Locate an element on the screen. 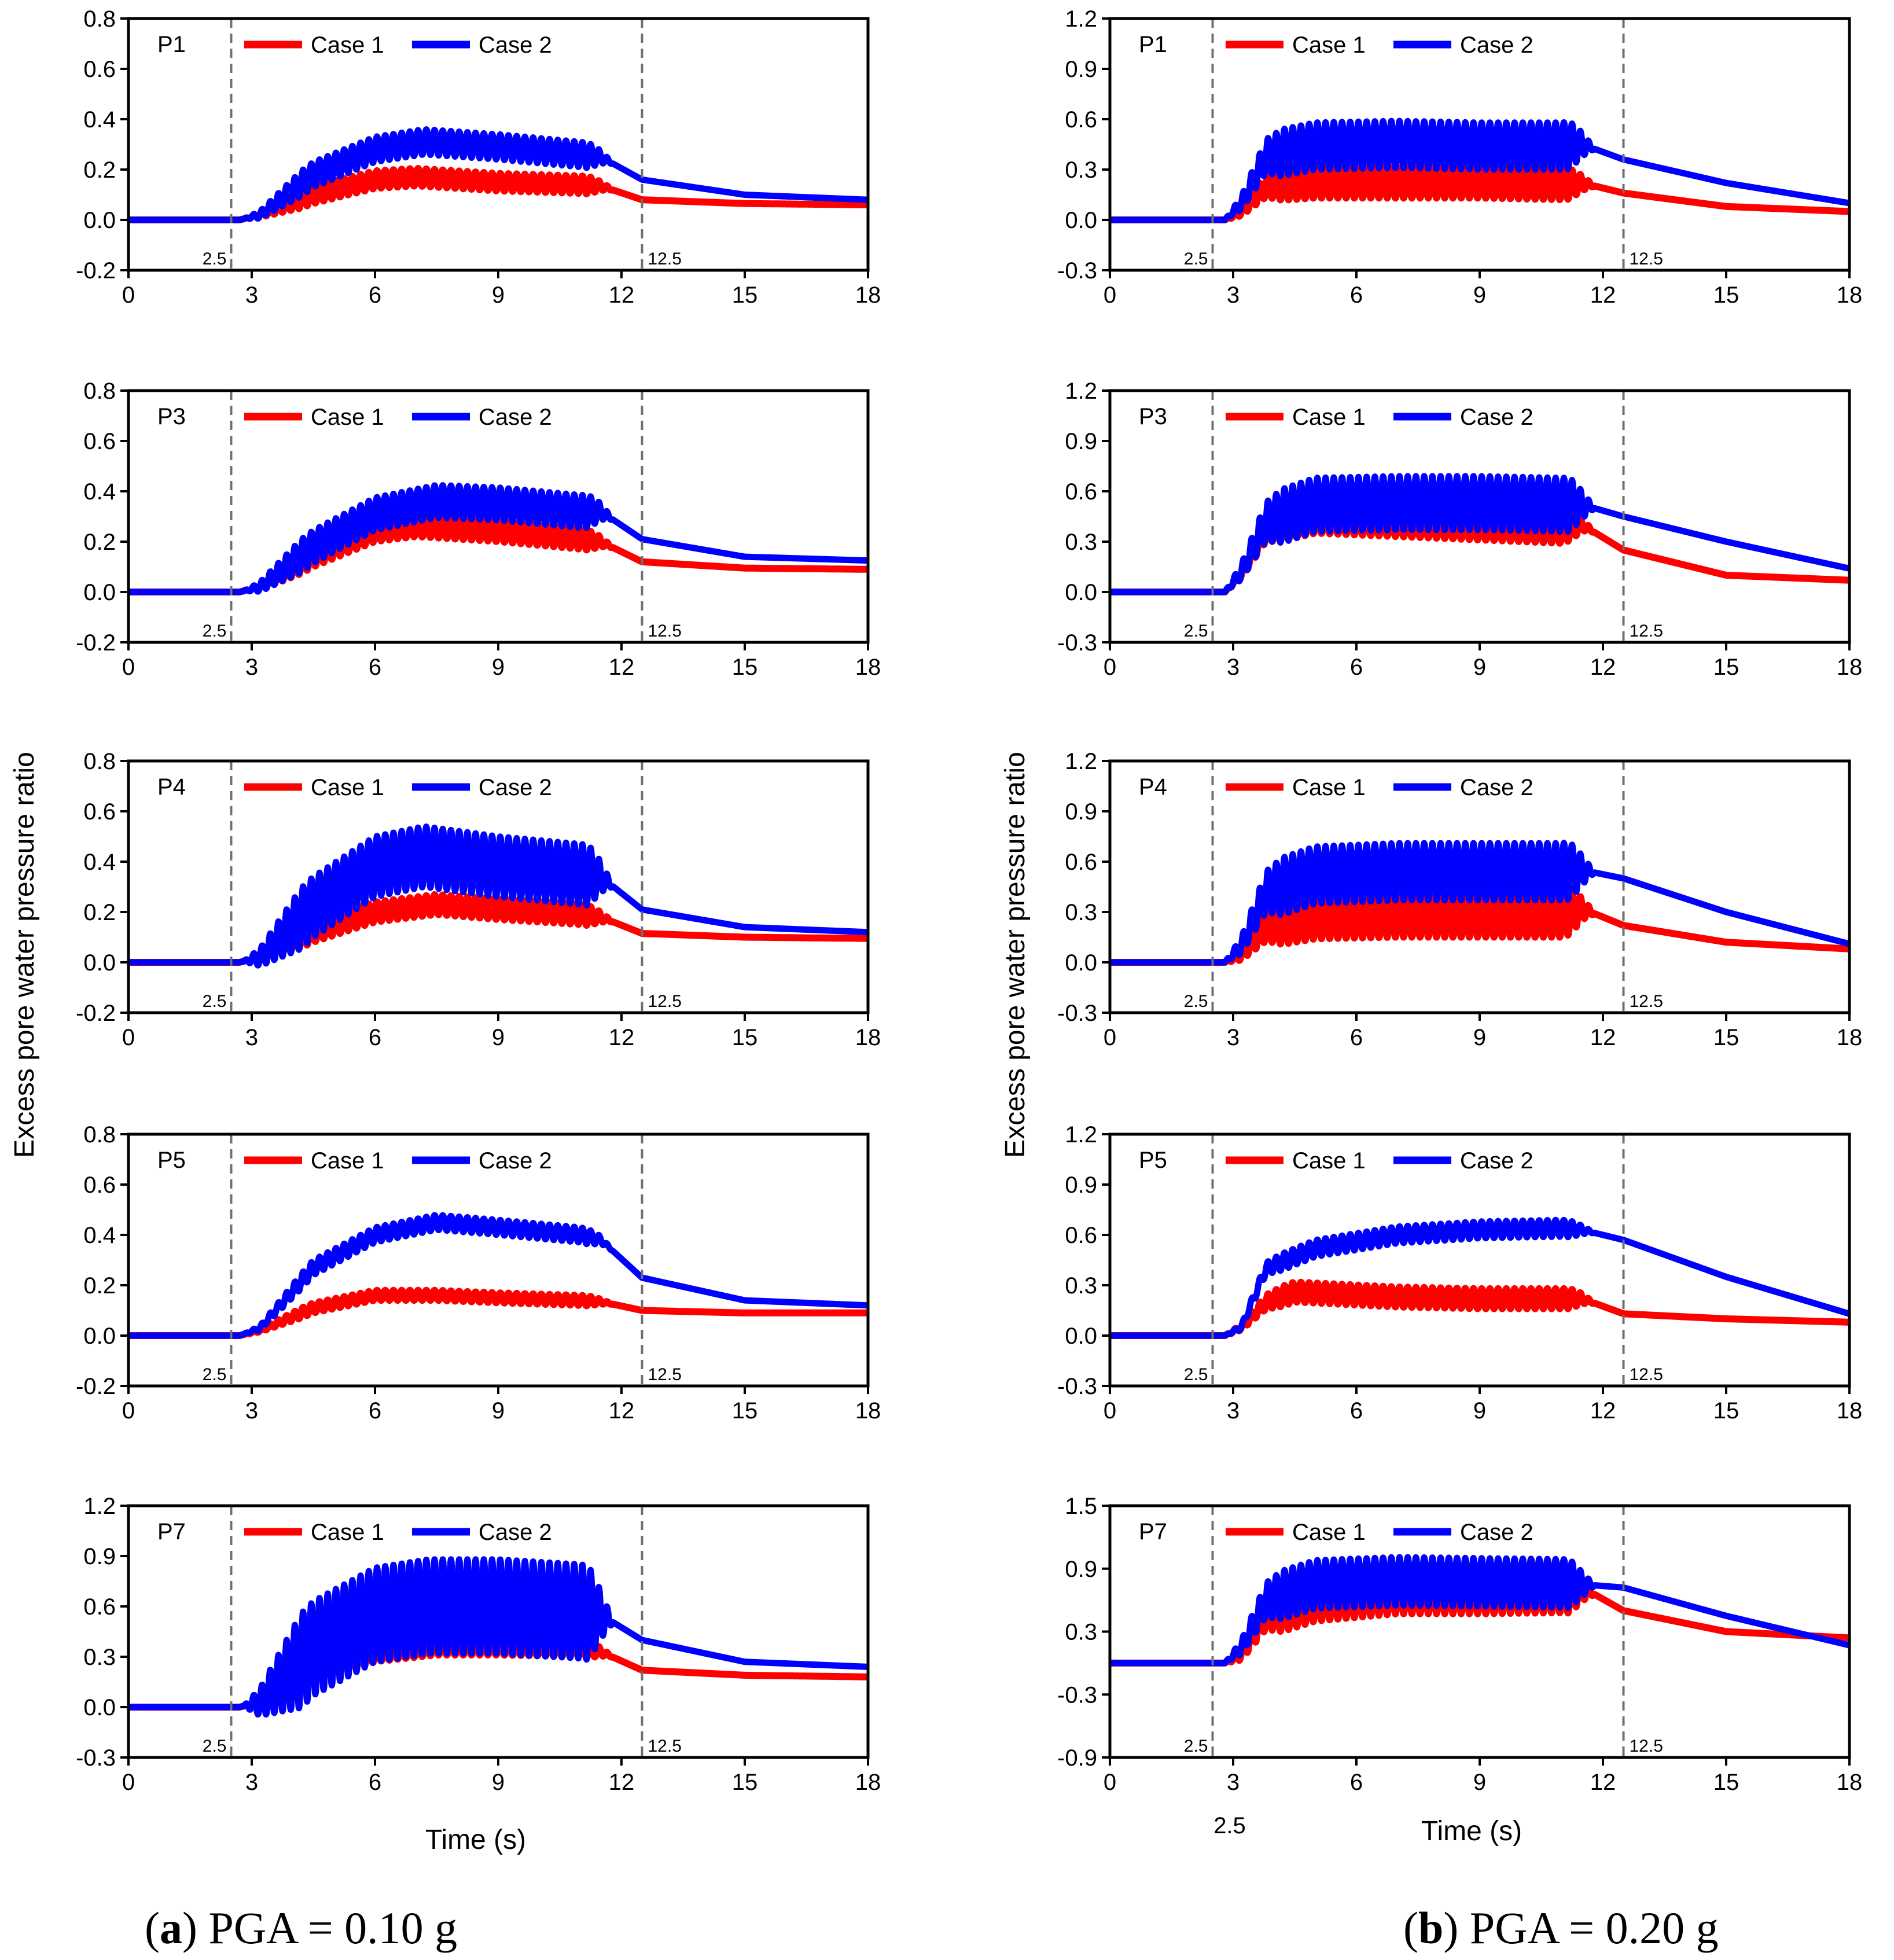  panel-label: P4 is located at coordinates (171, 787).